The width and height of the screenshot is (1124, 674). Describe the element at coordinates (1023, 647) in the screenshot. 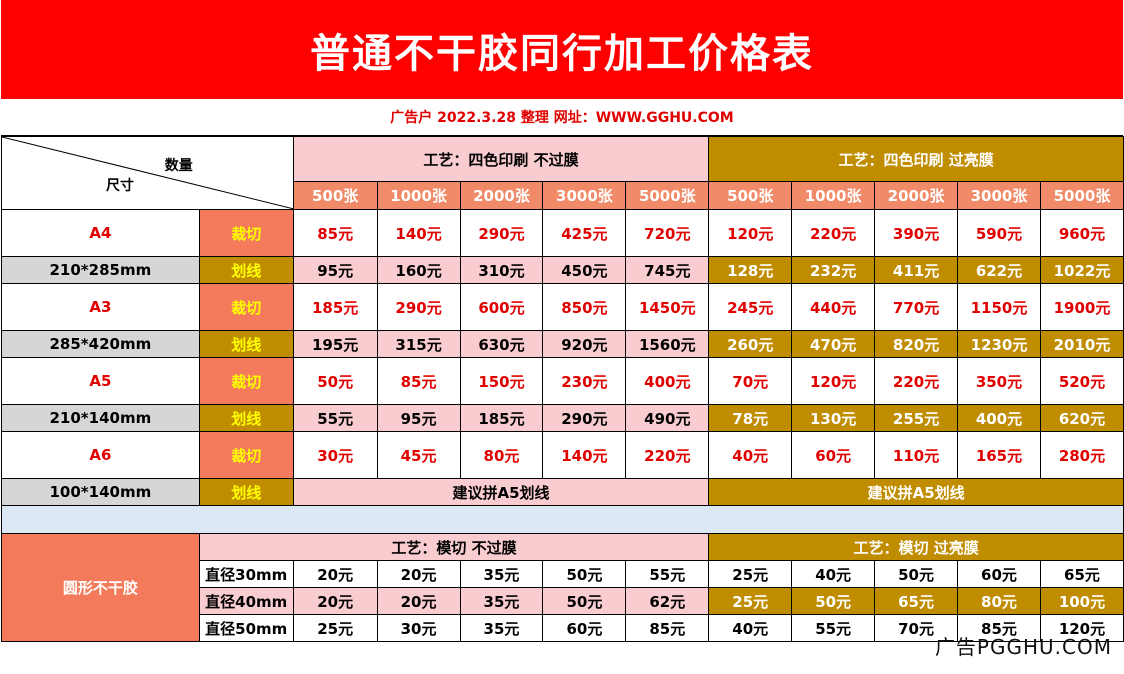

I see `watermark: 广告PGGHU.COM` at that location.